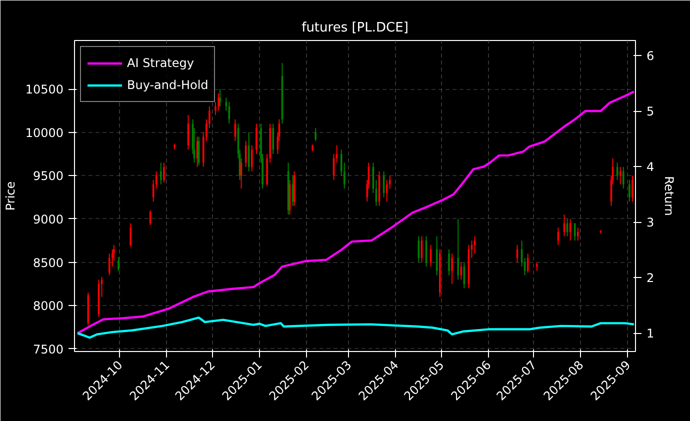 This screenshot has width=690, height=421. I want to click on y-tick-label: 7500, so click(48, 349).